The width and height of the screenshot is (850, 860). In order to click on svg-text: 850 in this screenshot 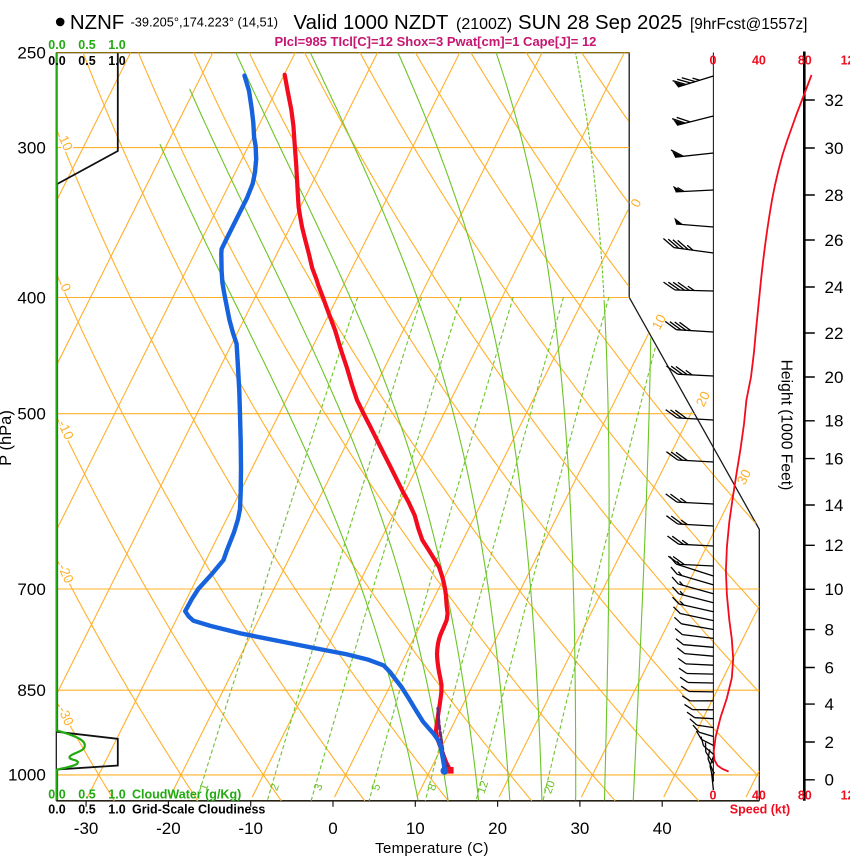, I will do `click(31, 690)`.